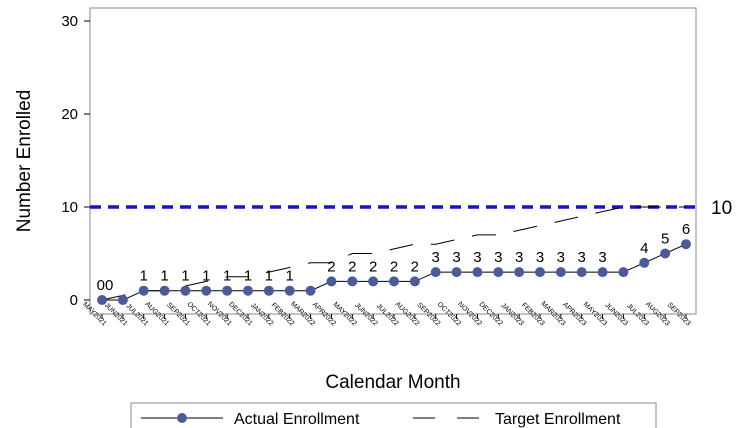 This screenshot has width=740, height=428. What do you see at coordinates (105, 285) in the screenshot?
I see `data-label: 00` at bounding box center [105, 285].